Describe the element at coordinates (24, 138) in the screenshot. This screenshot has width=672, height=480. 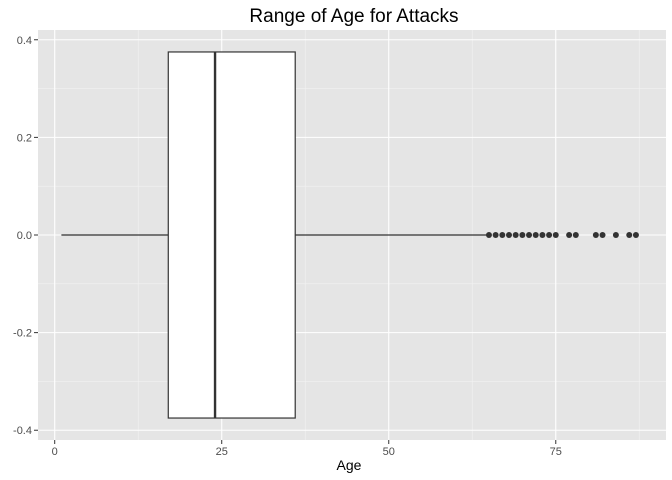
I see `y-tick-label: 0.2` at that location.